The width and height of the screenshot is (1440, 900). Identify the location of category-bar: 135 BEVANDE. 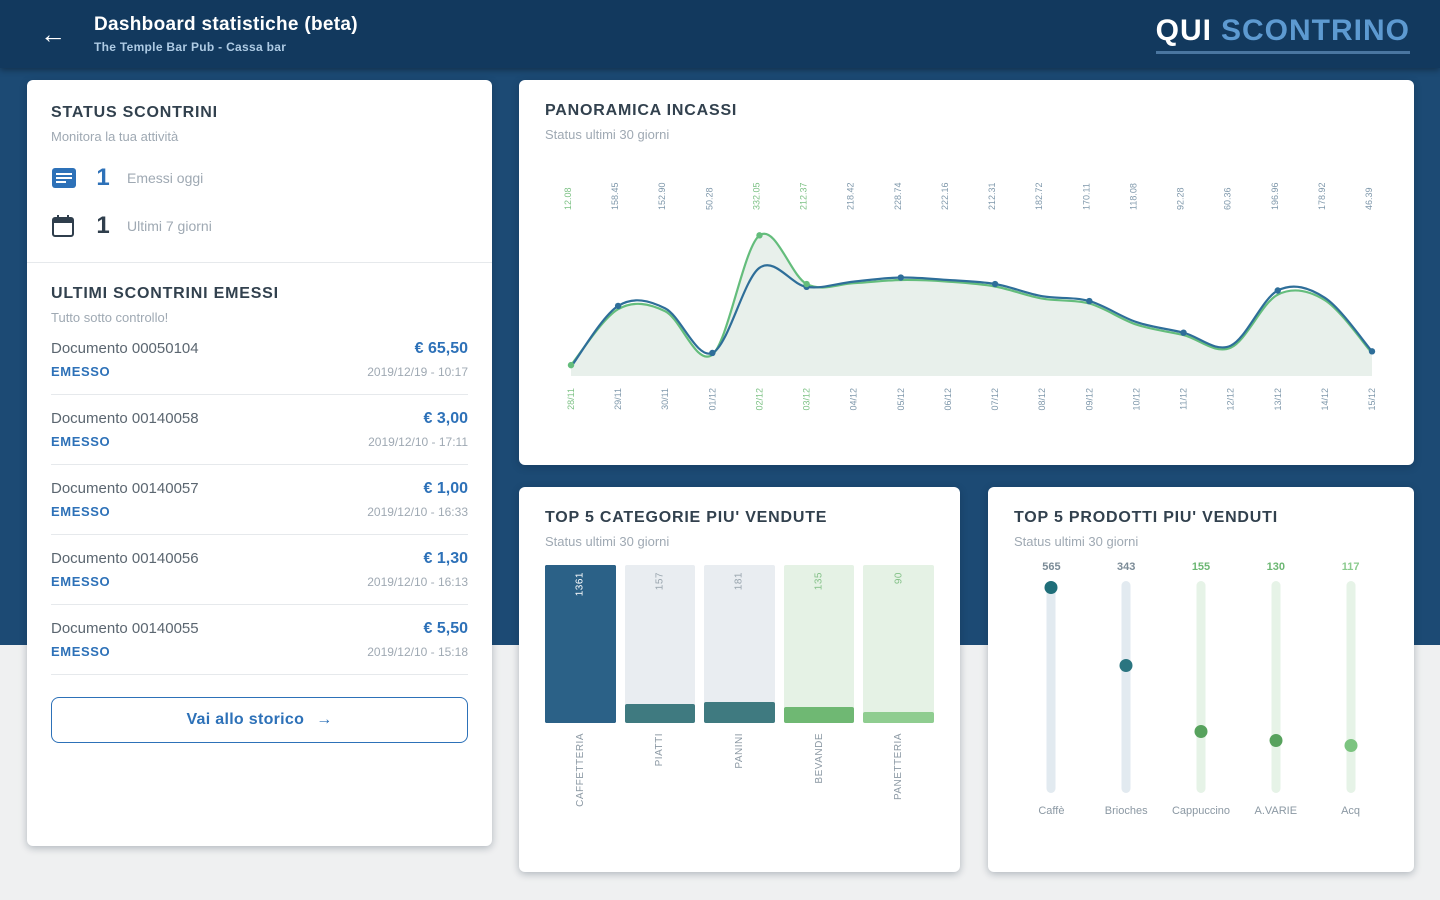
(819, 697).